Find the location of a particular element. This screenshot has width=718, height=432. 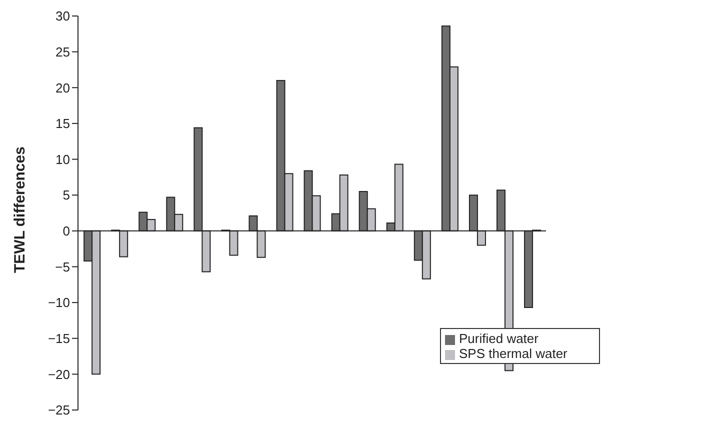

y-tick-label: 20 is located at coordinates (63, 88).